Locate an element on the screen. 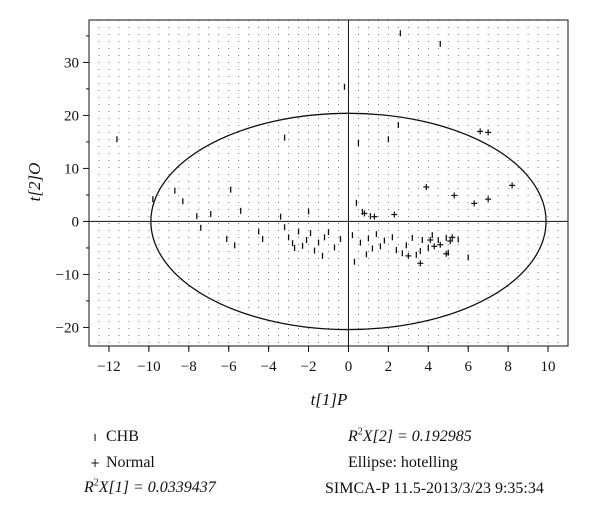  y-axis-label: t[2]O is located at coordinates (34, 182).